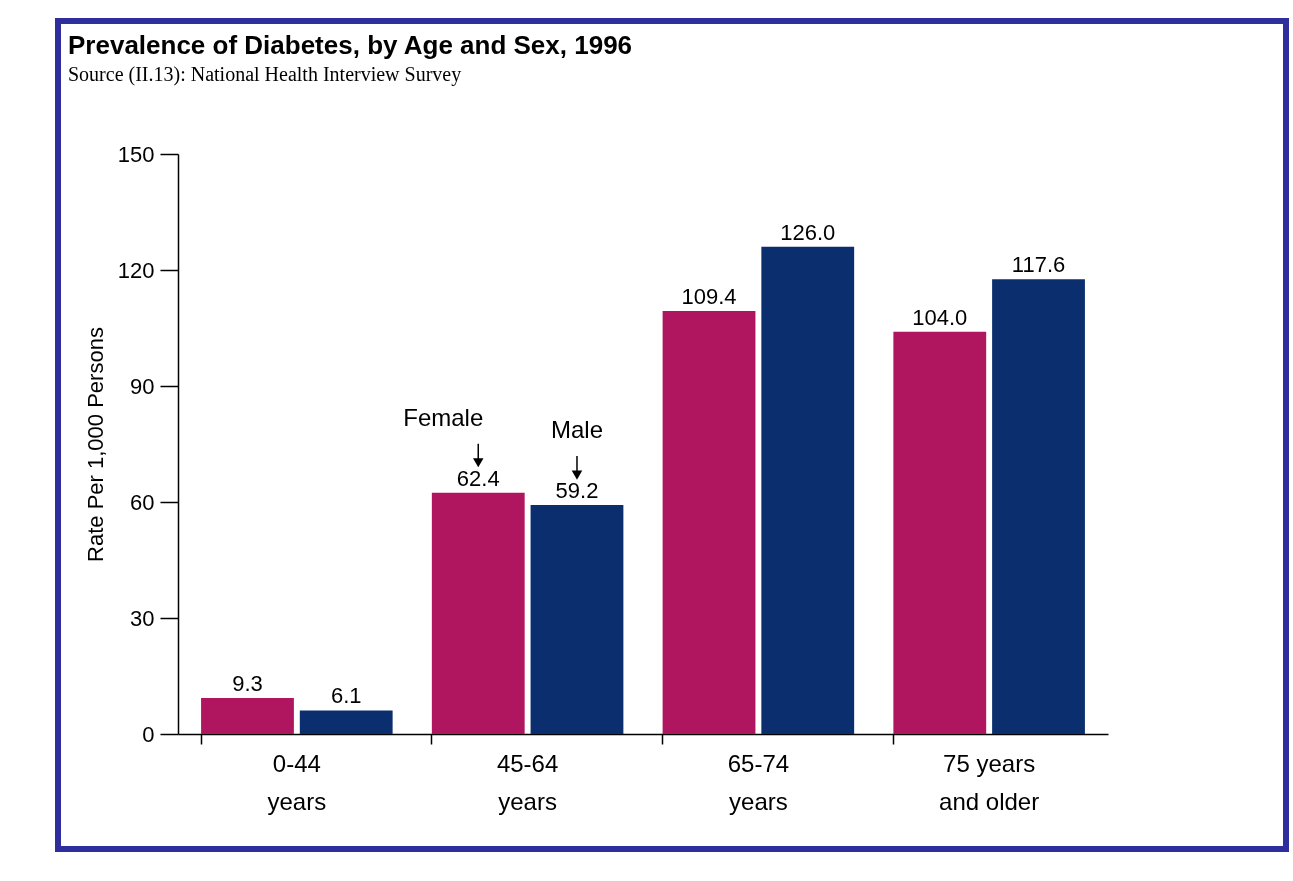  I want to click on text: Female, so click(443, 417).